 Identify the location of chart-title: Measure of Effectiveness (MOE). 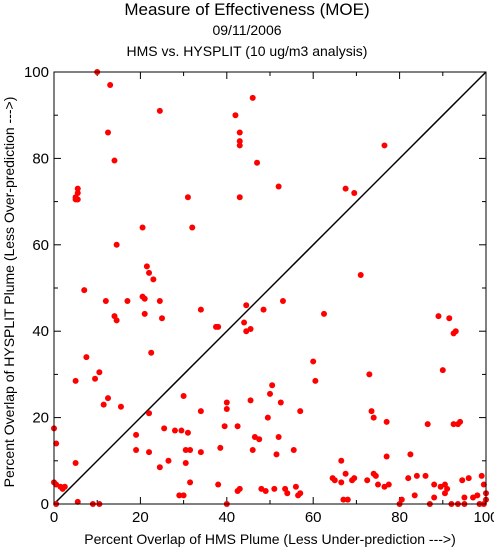
(247, 9).